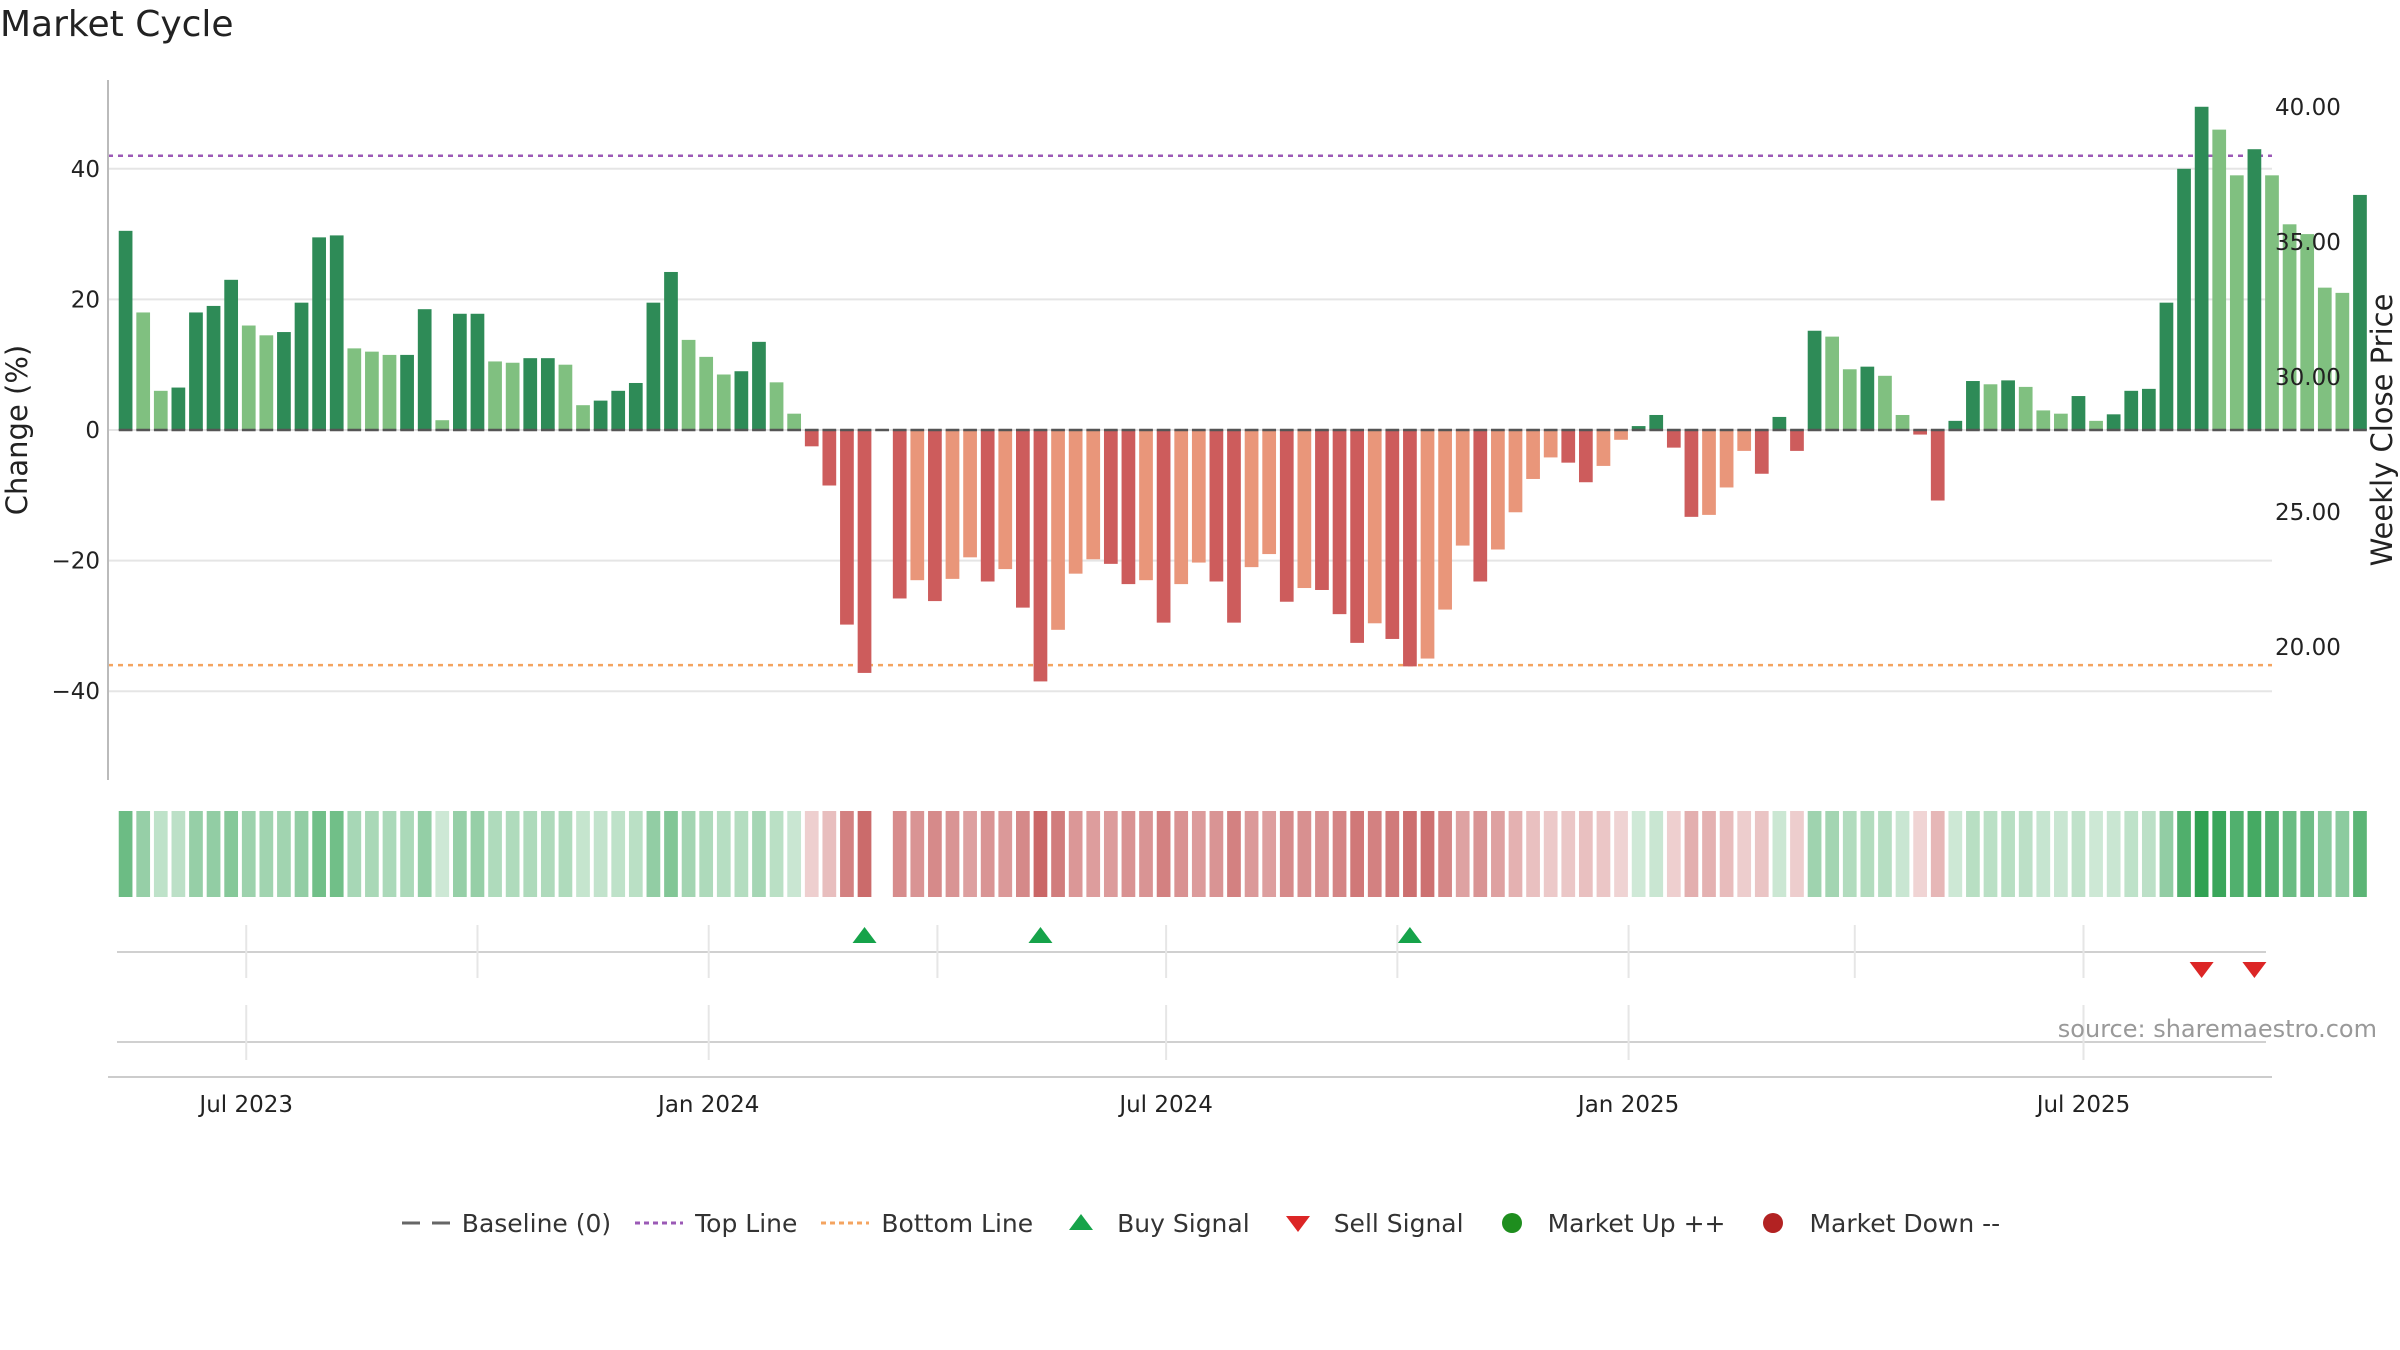 Image resolution: width=2400 pixels, height=1350 pixels. What do you see at coordinates (1409, 935) in the screenshot?
I see `buy-signal-marker` at bounding box center [1409, 935].